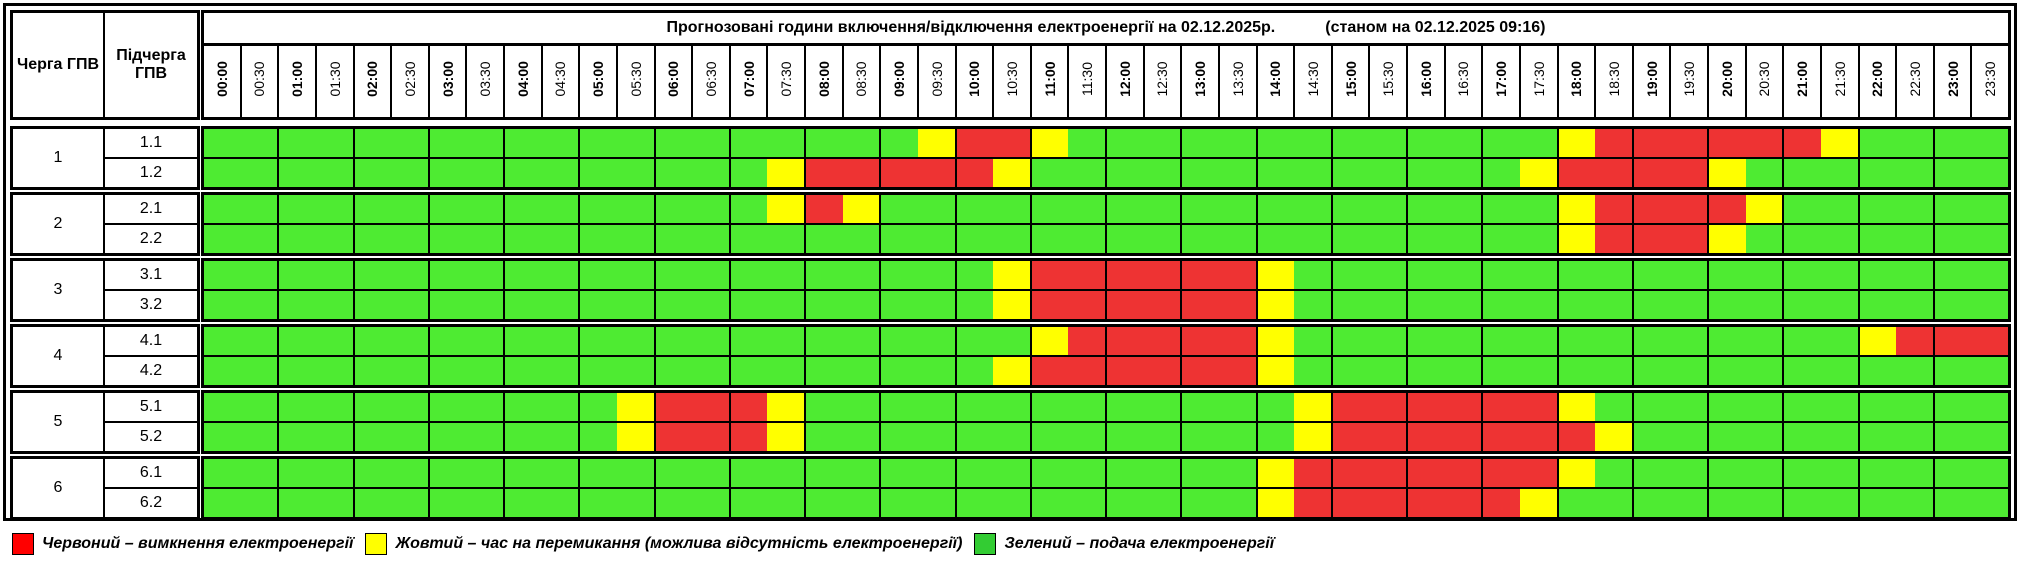  What do you see at coordinates (1803, 81) in the screenshot?
I see `time-column-header: 21:00` at bounding box center [1803, 81].